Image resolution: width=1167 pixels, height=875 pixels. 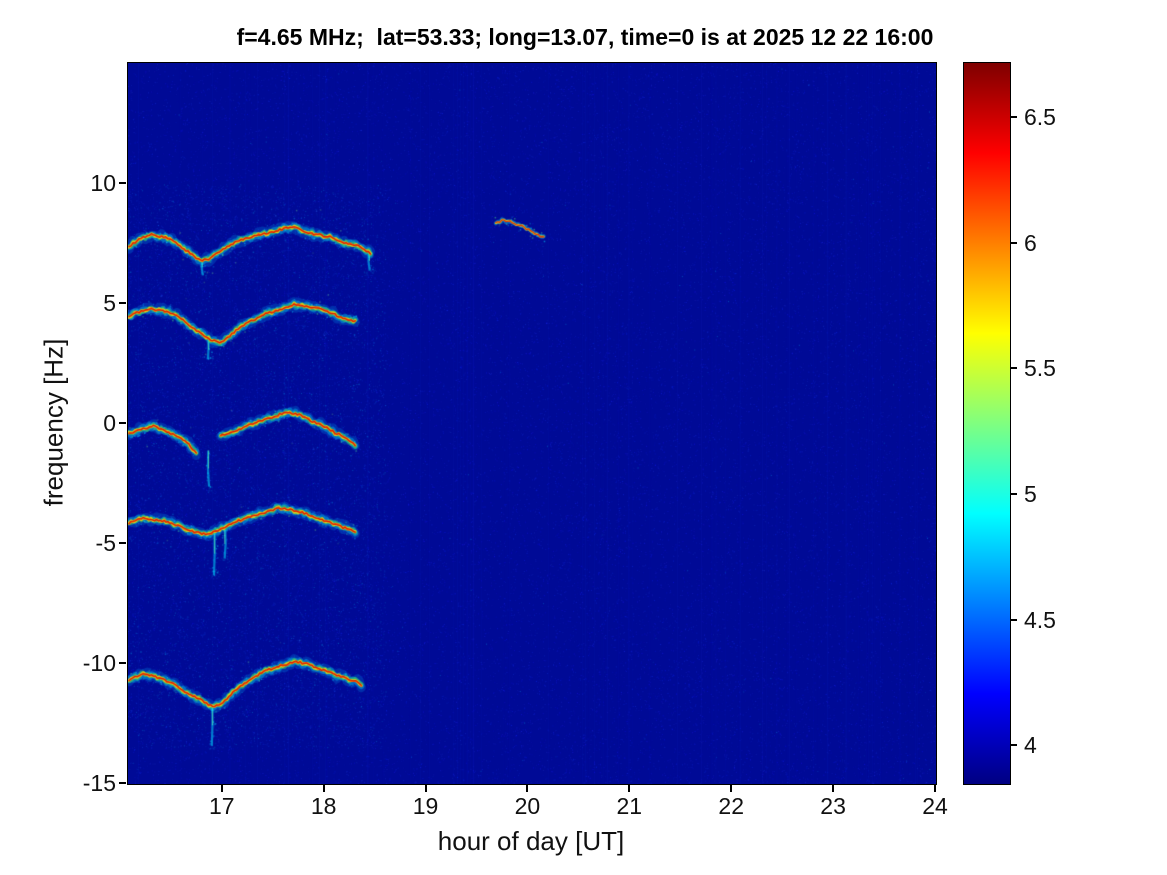 What do you see at coordinates (99, 783) in the screenshot?
I see `y-tick-label: -15` at bounding box center [99, 783].